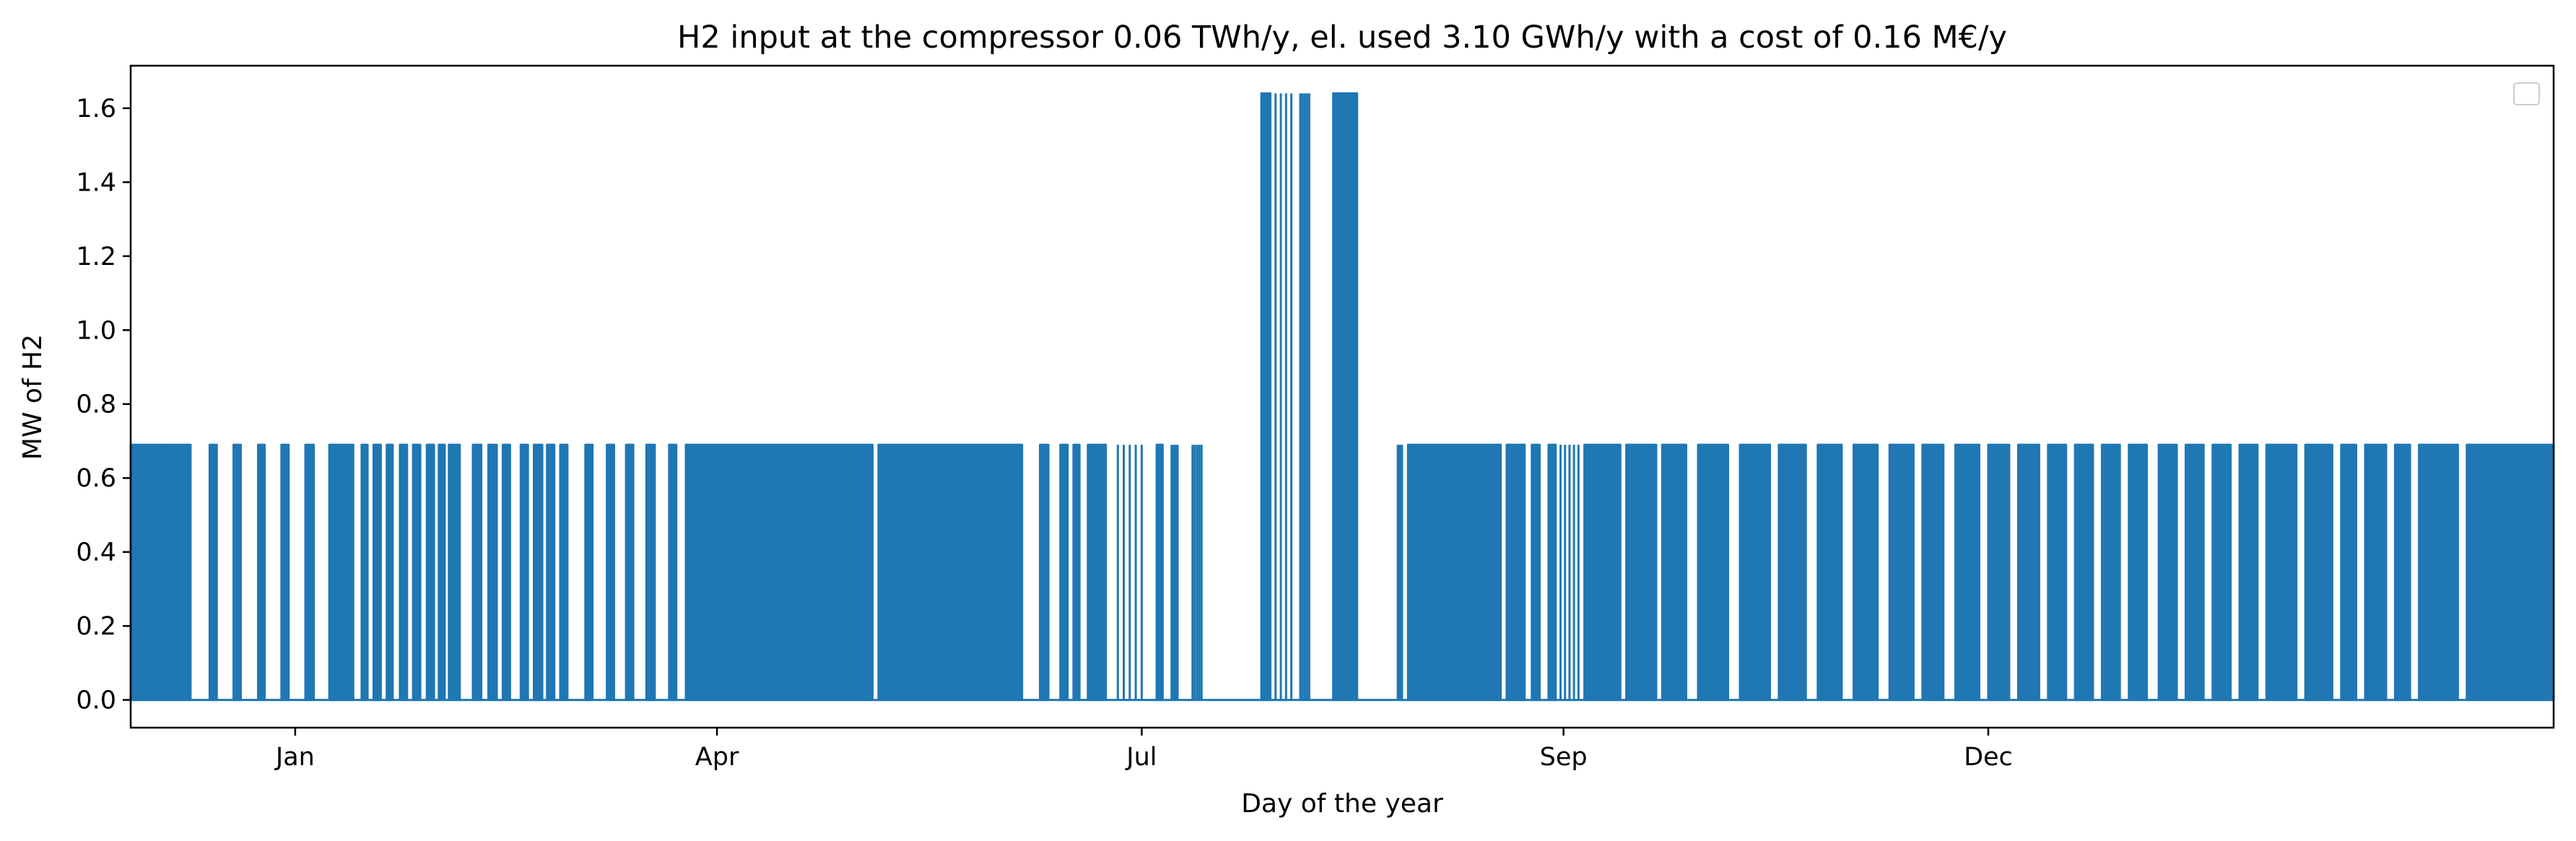 The image size is (2576, 841). What do you see at coordinates (2526, 94) in the screenshot?
I see `legend-box` at bounding box center [2526, 94].